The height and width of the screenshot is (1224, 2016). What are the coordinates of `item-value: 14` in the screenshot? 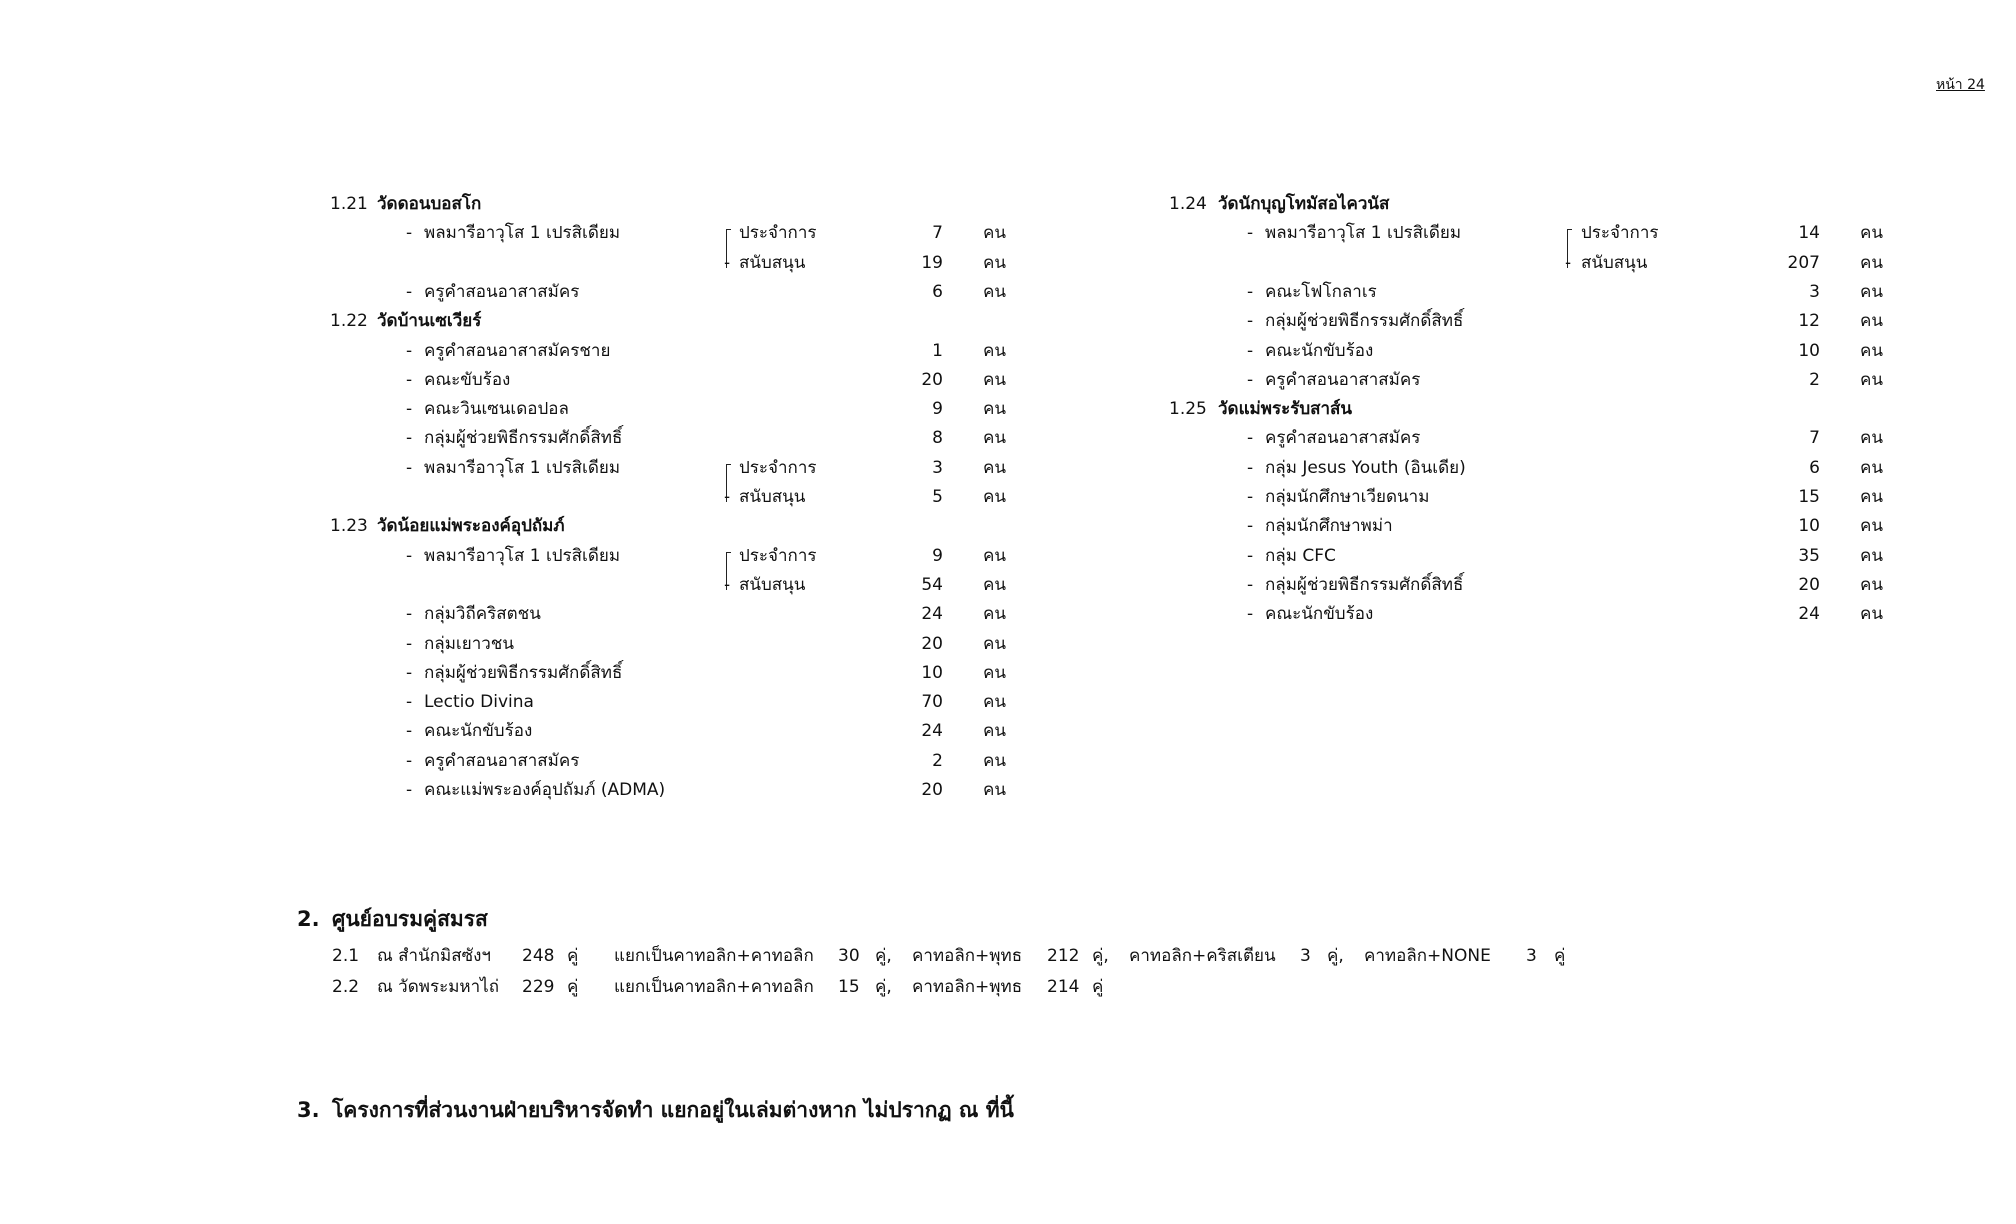 It's located at (1809, 233).